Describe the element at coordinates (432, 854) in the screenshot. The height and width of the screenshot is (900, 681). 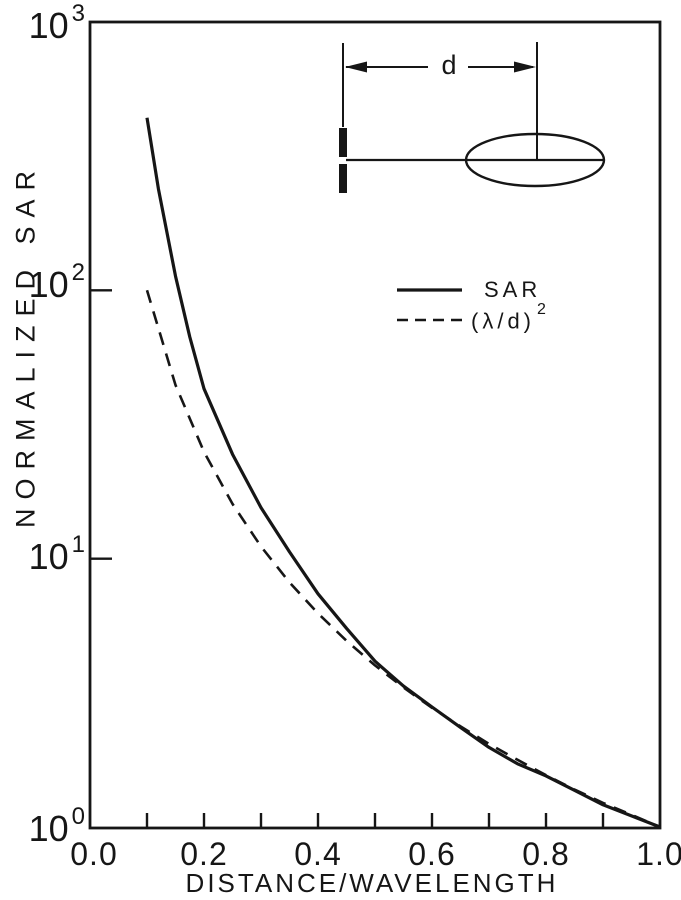
I see `x-tick-label-0.6: 0.6` at that location.